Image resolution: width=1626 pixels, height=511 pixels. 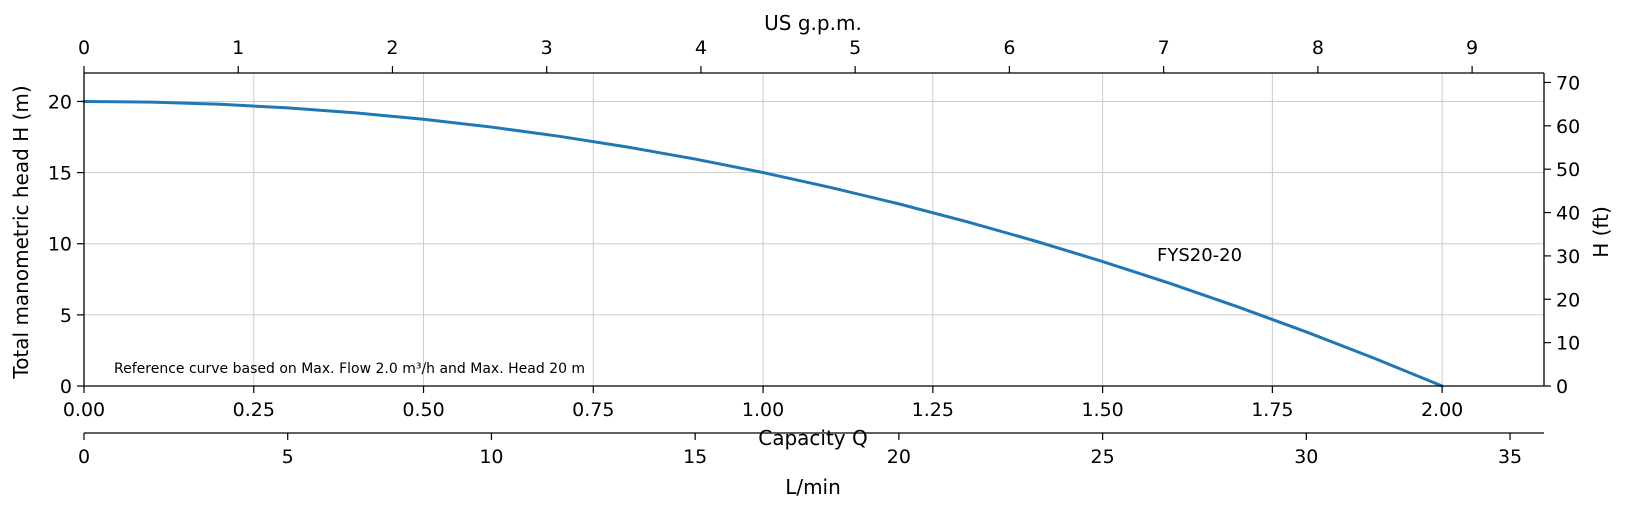 What do you see at coordinates (899, 457) in the screenshot?
I see `lmin-tick-label: 20` at bounding box center [899, 457].